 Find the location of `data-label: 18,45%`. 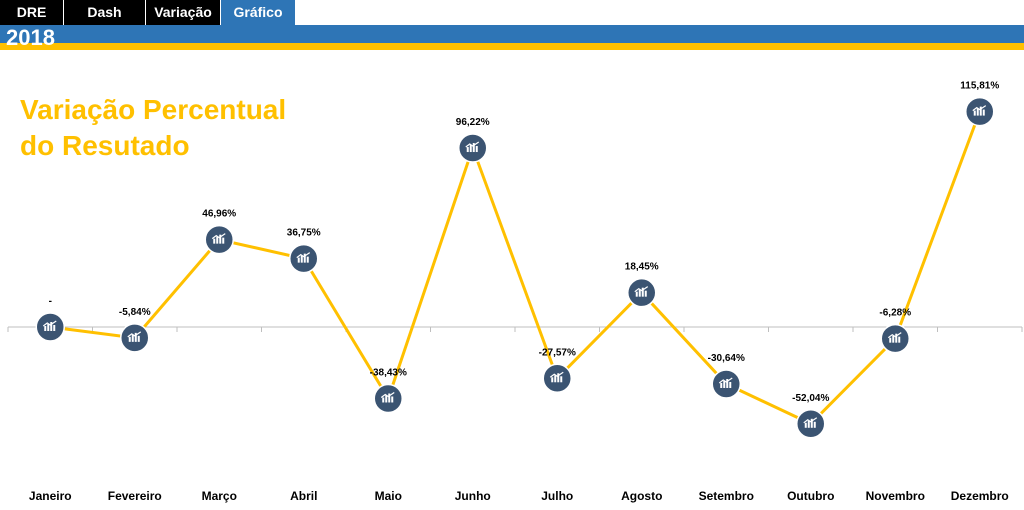

data-label: 18,45% is located at coordinates (642, 267).